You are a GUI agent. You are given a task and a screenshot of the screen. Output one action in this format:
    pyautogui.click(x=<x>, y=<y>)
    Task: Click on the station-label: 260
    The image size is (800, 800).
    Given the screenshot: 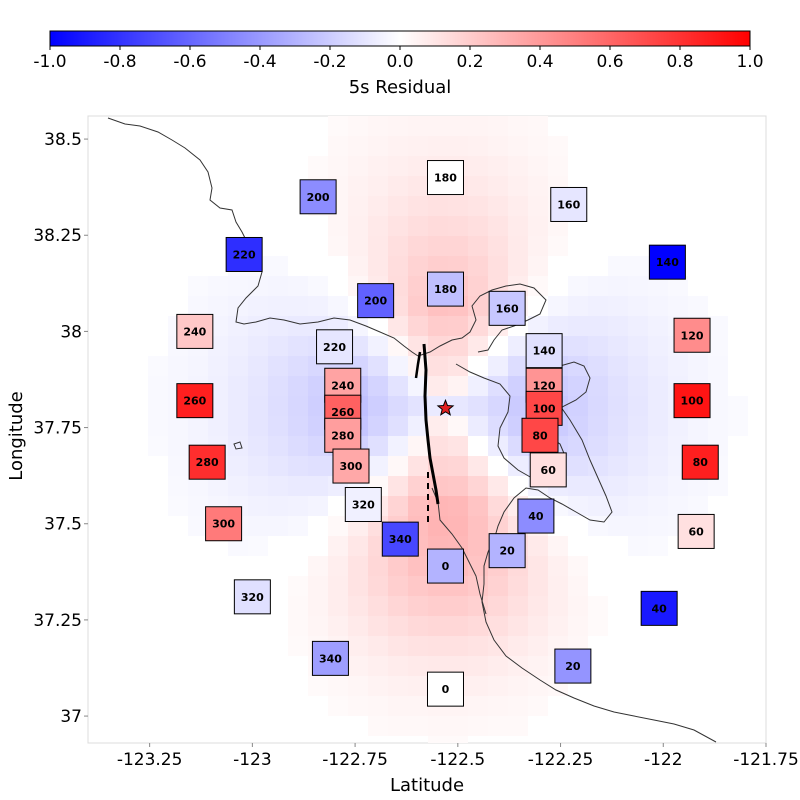 What is the action you would take?
    pyautogui.click(x=342, y=412)
    